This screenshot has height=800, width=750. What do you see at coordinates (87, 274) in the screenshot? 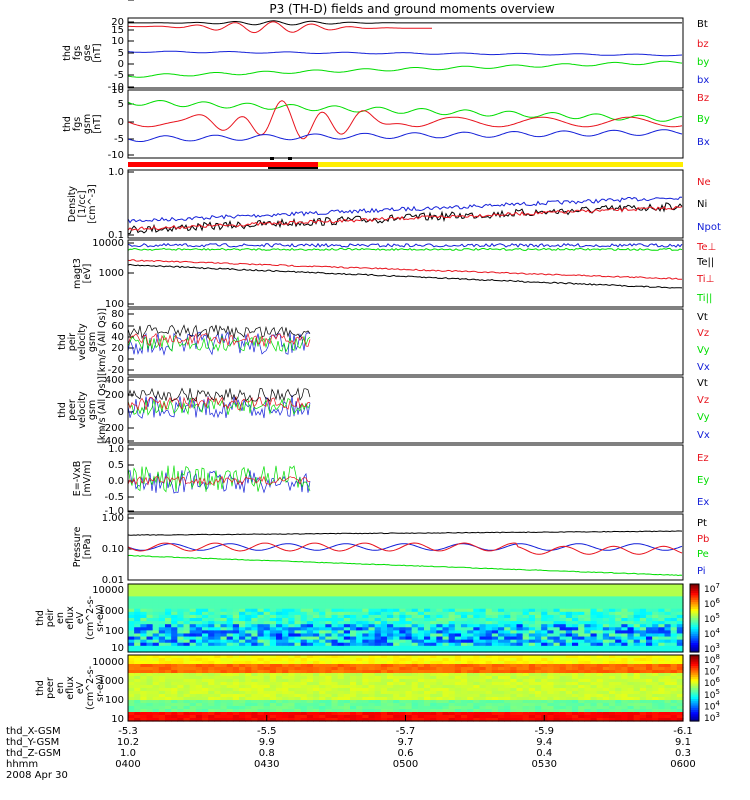
I see `ylabel-line: [eV]` at bounding box center [87, 274].